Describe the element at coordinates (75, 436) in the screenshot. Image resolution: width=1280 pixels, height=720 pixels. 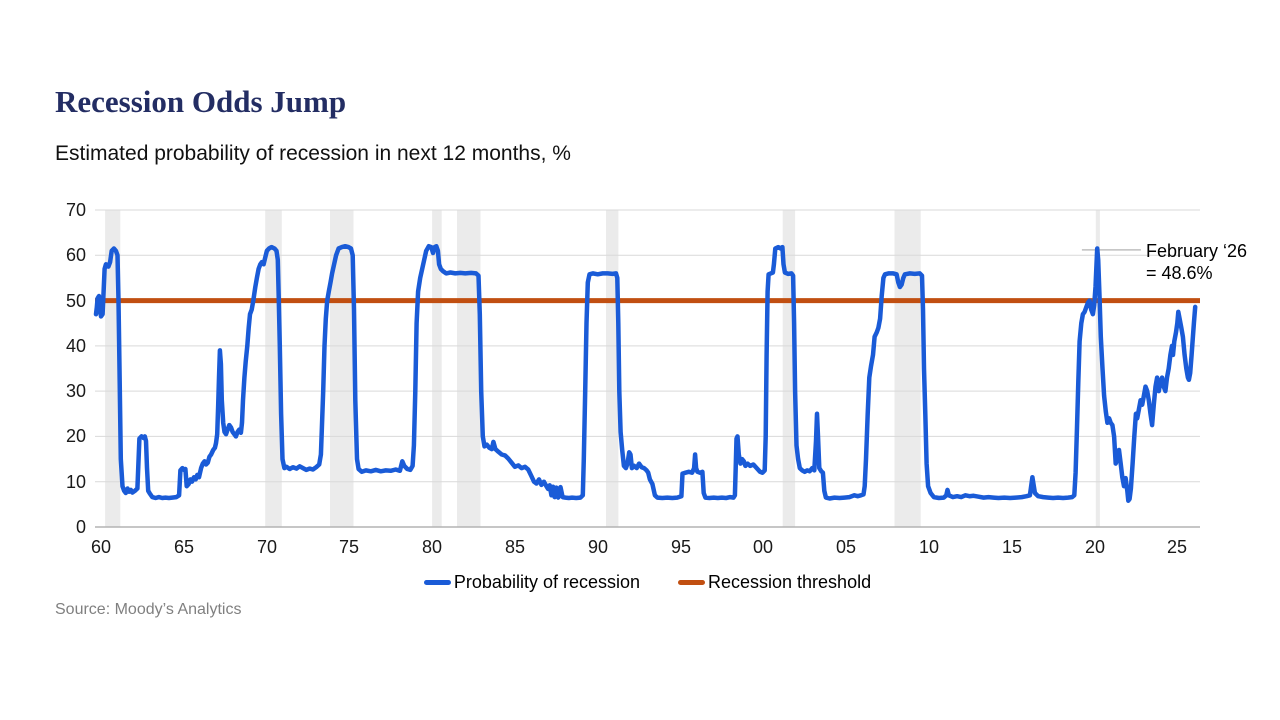
I see `y-tick-label: 20` at that location.